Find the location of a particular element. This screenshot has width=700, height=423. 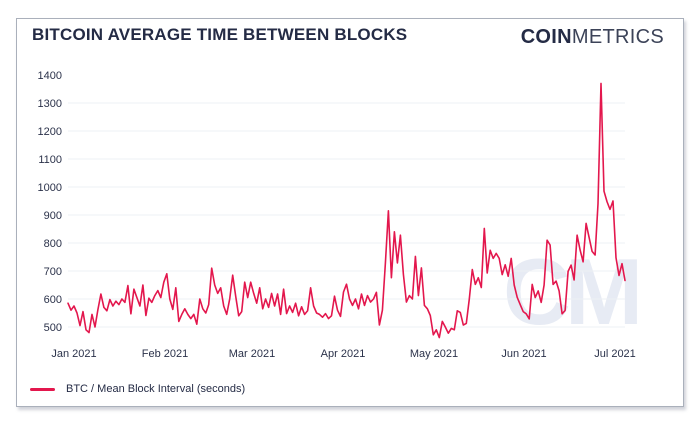

legend-label: BTC / Mean Block Interval (seconds) is located at coordinates (156, 389).